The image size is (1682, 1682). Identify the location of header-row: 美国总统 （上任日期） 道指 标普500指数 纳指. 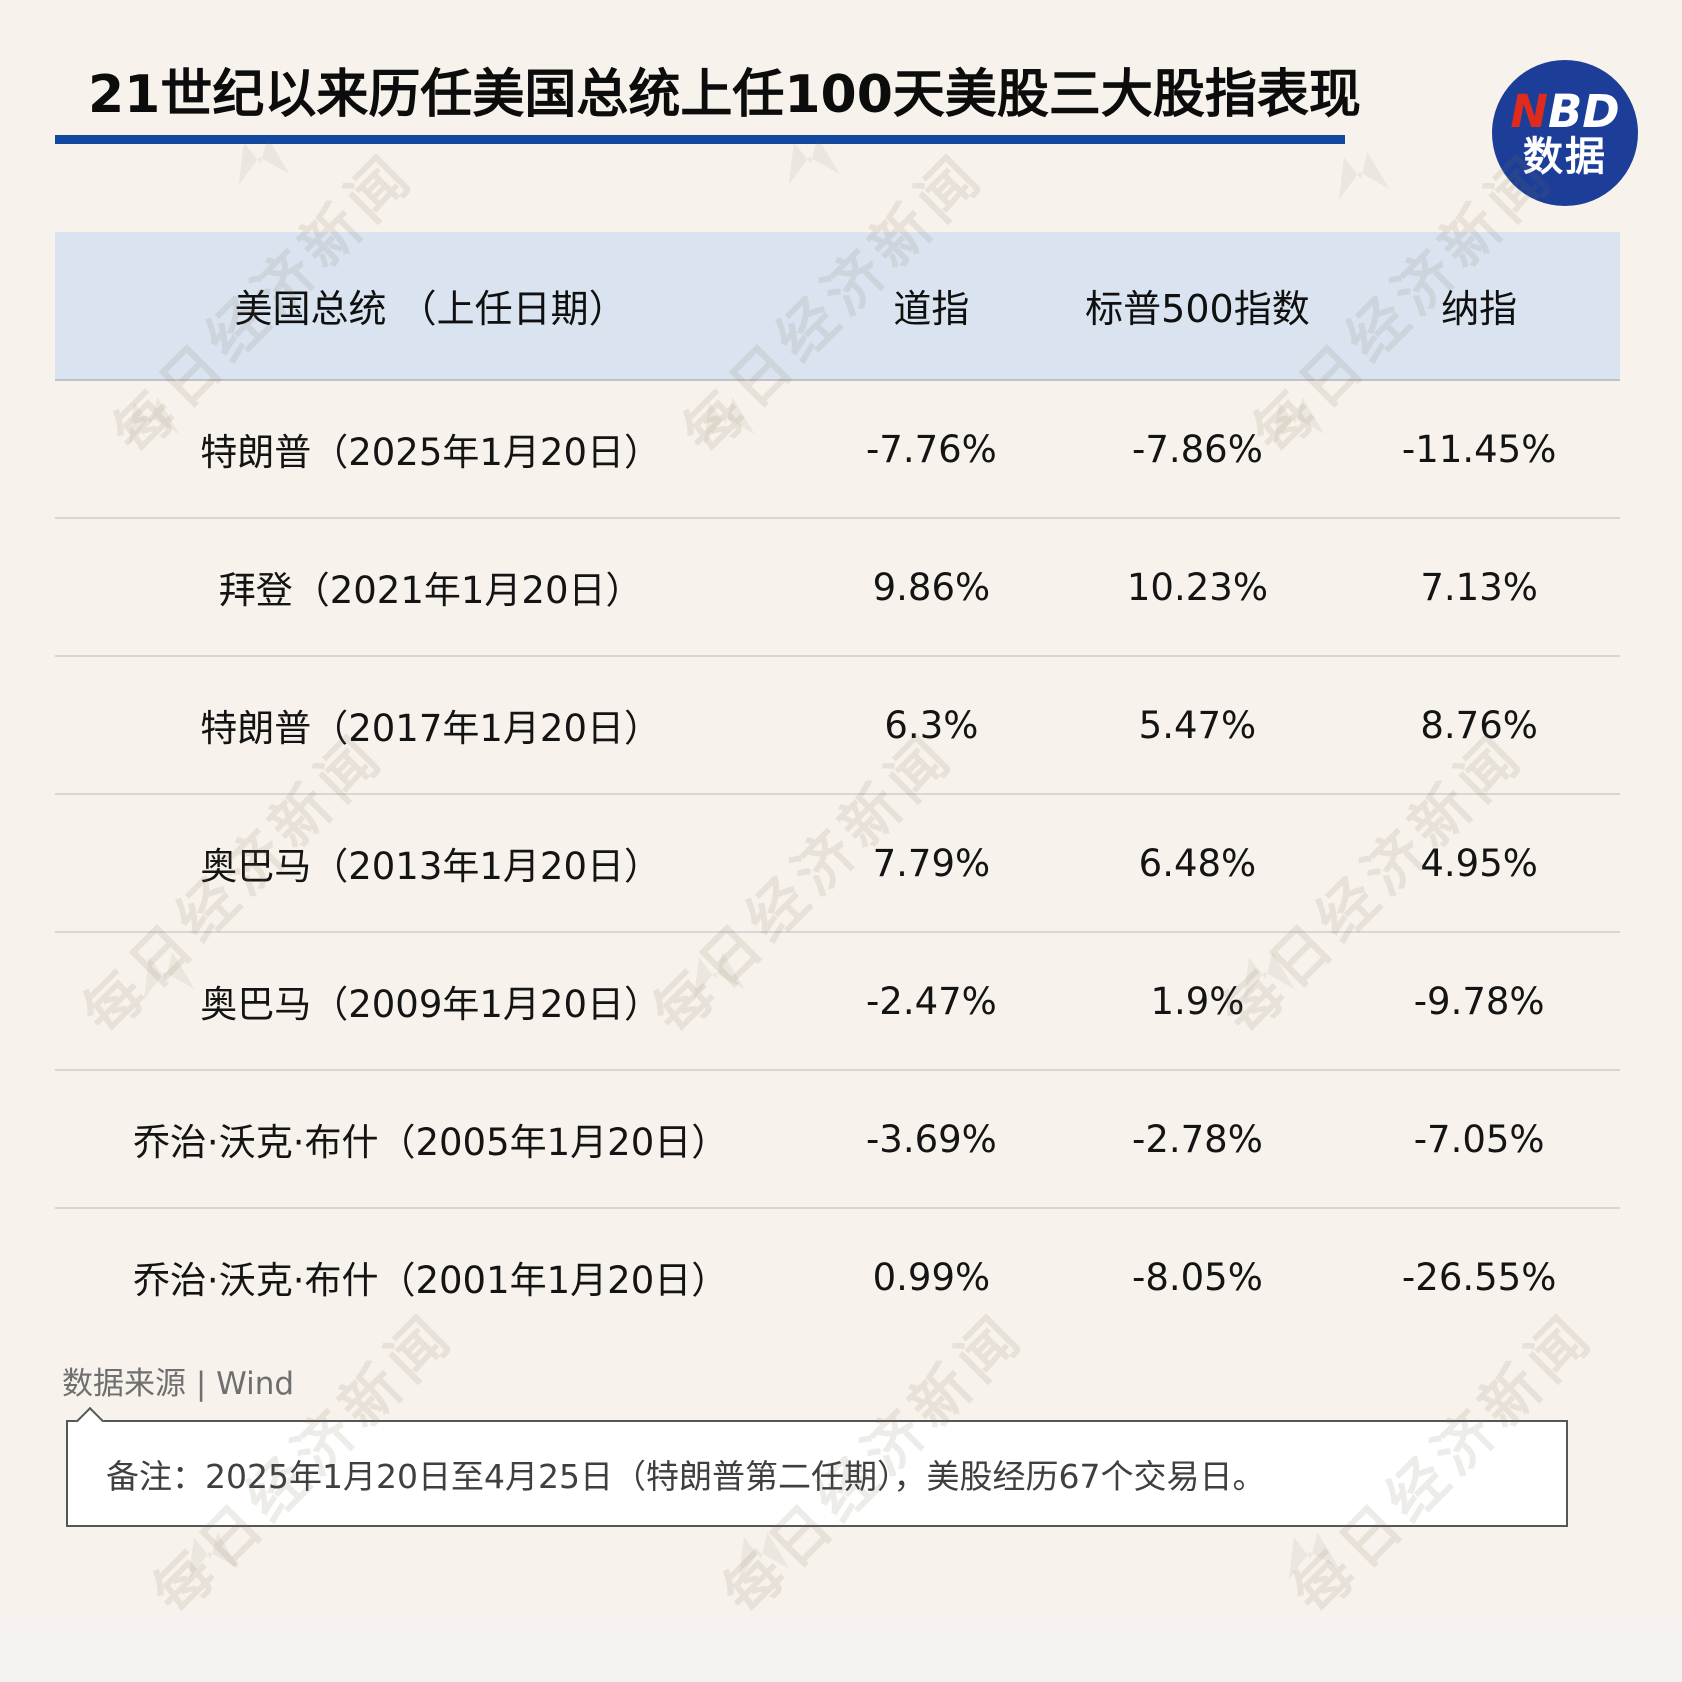
(837, 306).